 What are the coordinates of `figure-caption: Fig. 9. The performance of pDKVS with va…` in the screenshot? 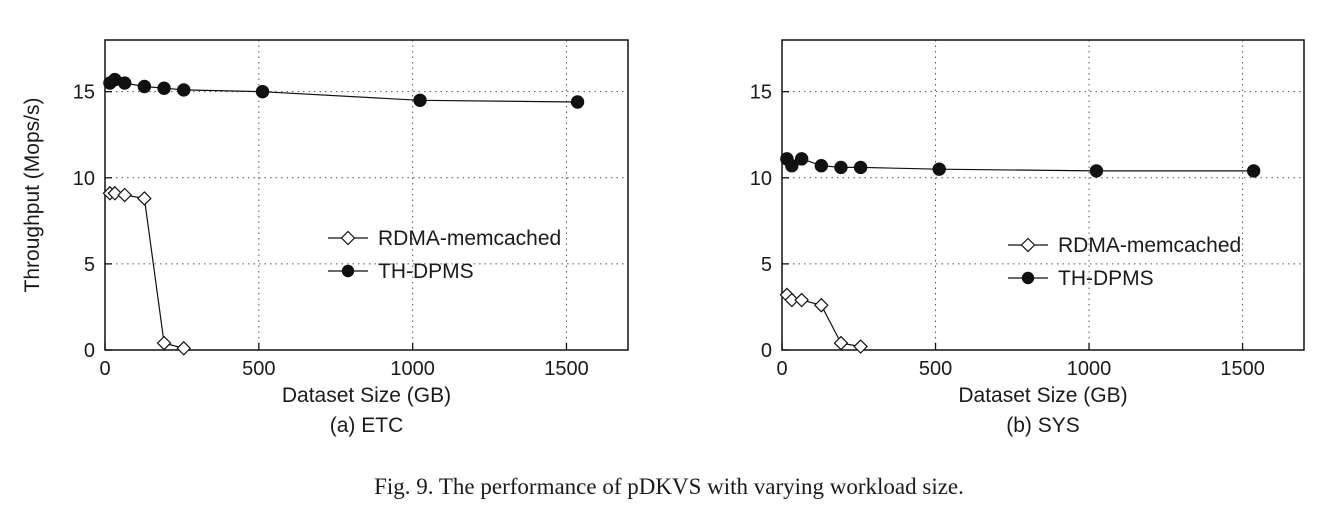 It's located at (669, 486).